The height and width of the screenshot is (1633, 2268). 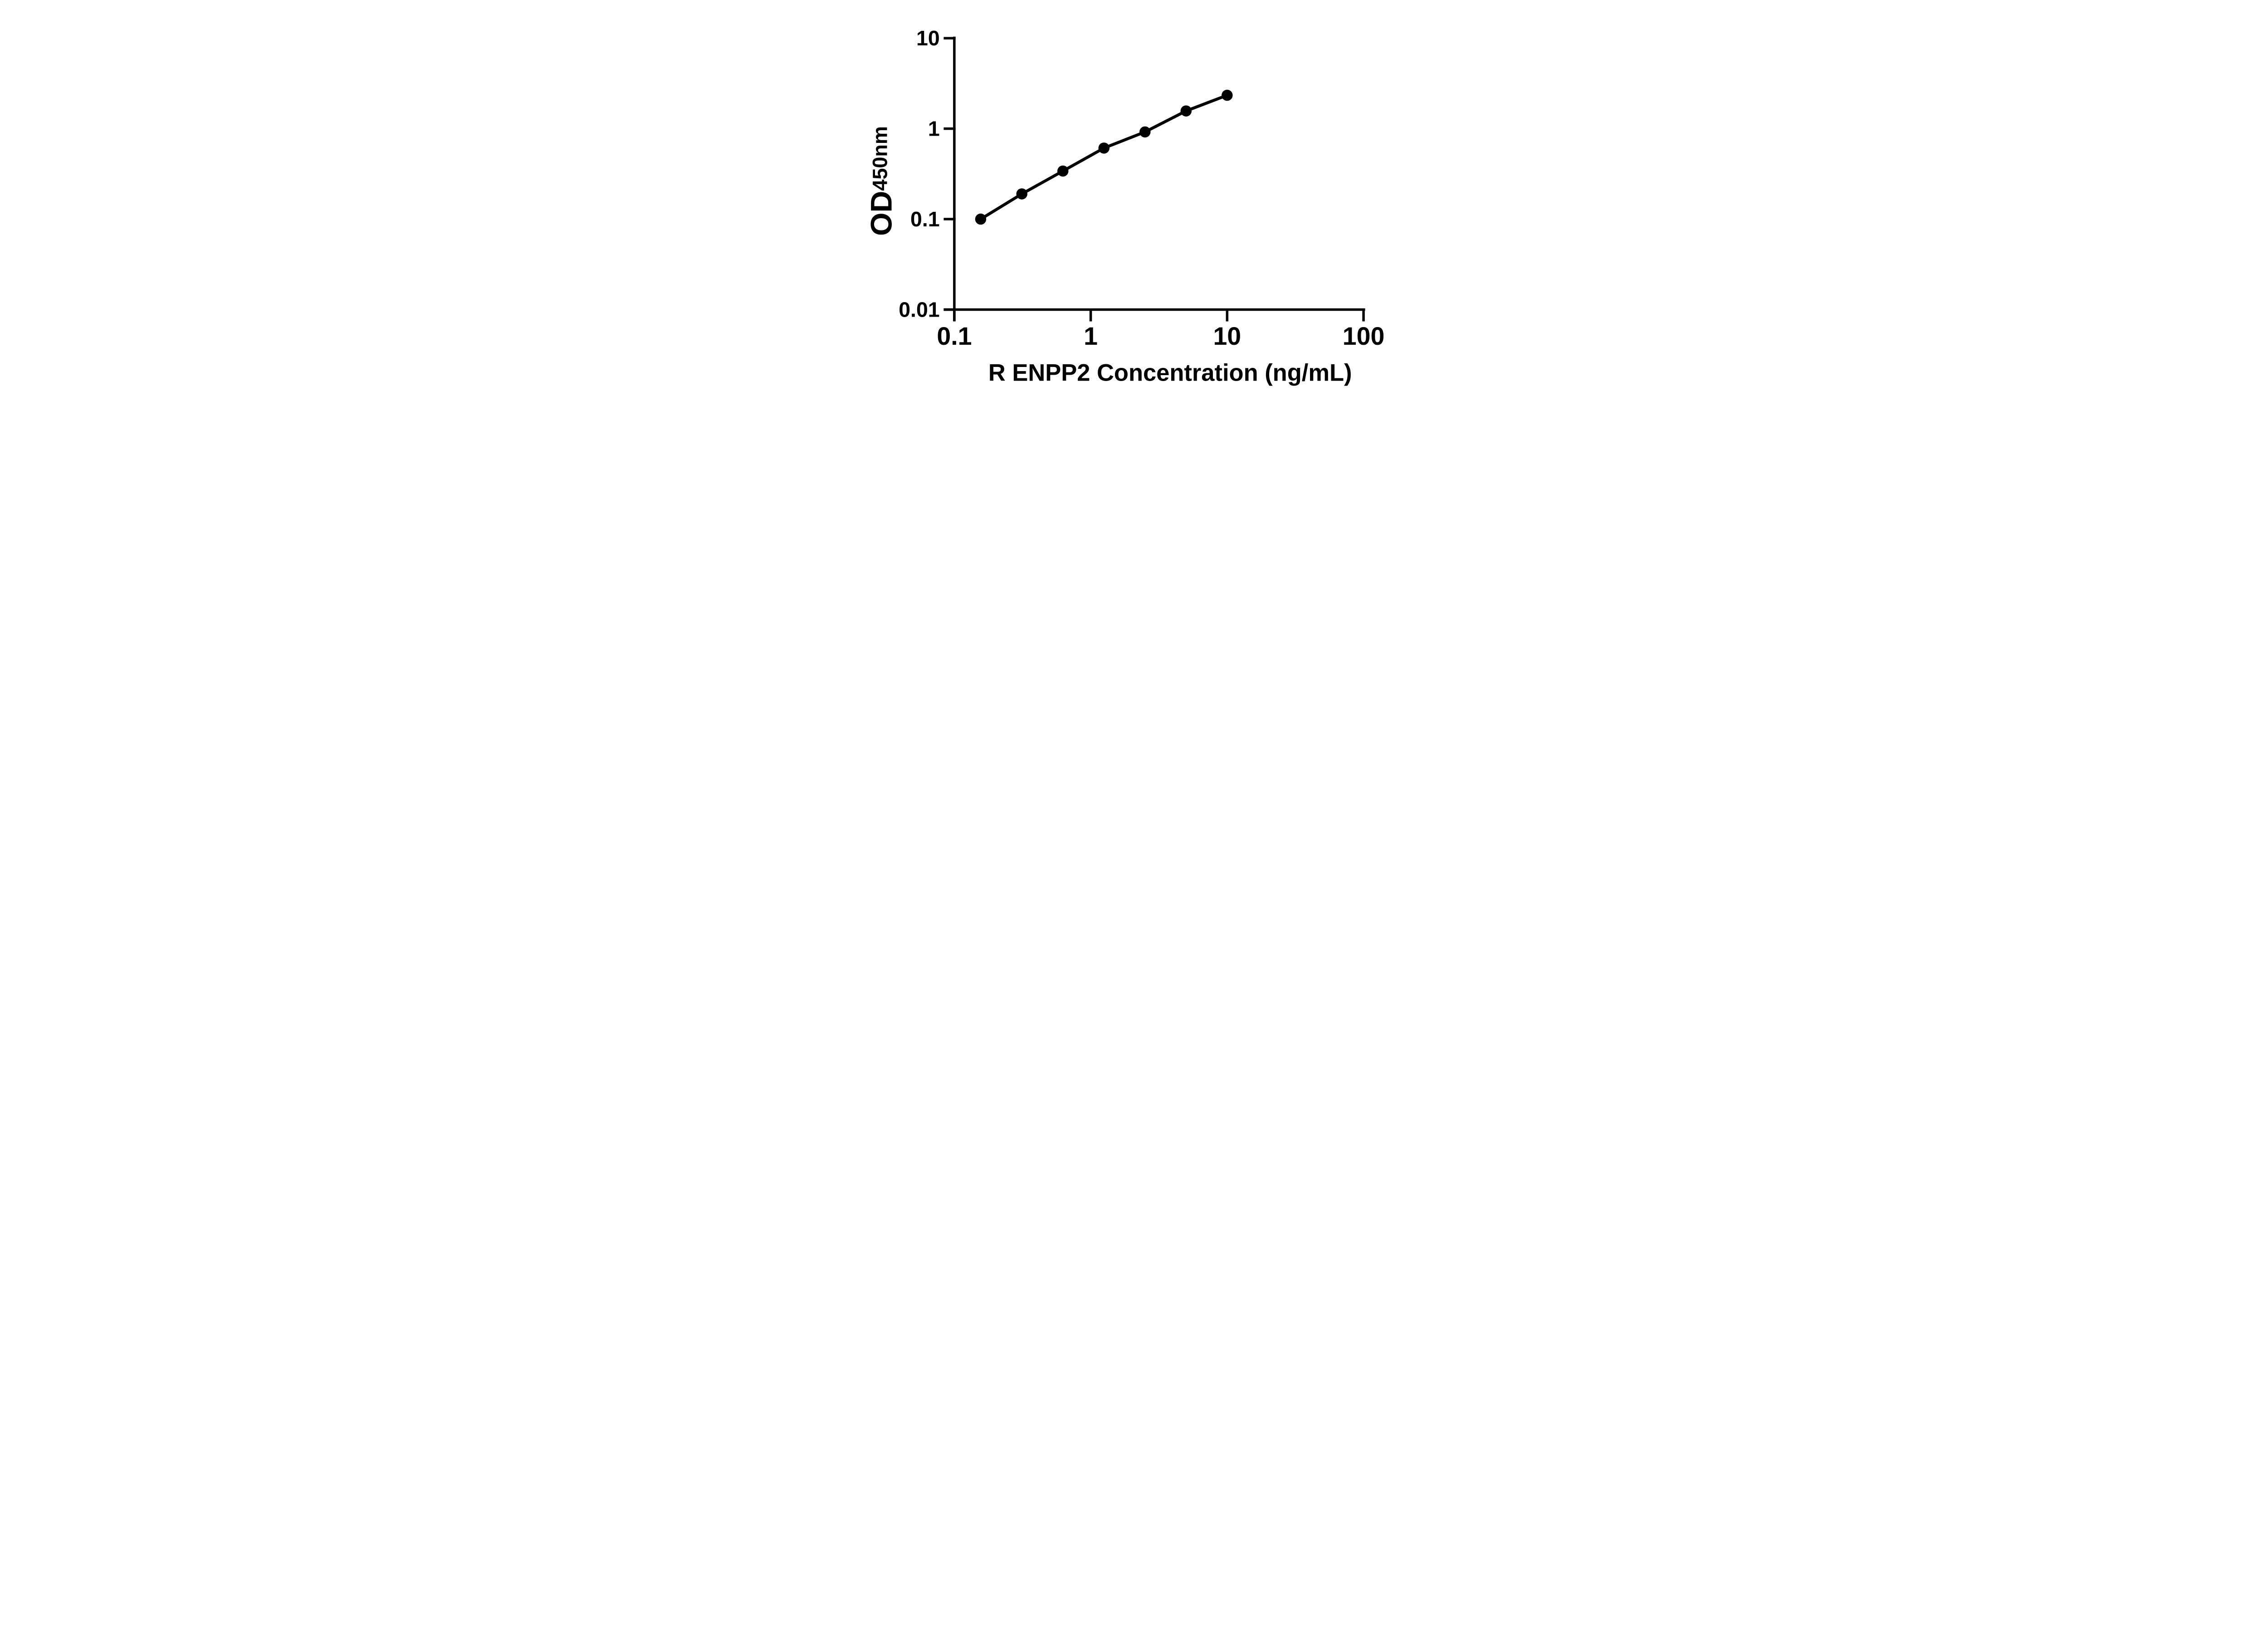 What do you see at coordinates (1161, 336) in the screenshot?
I see `x-axis-tick-labels: 0.1 1 10 100` at bounding box center [1161, 336].